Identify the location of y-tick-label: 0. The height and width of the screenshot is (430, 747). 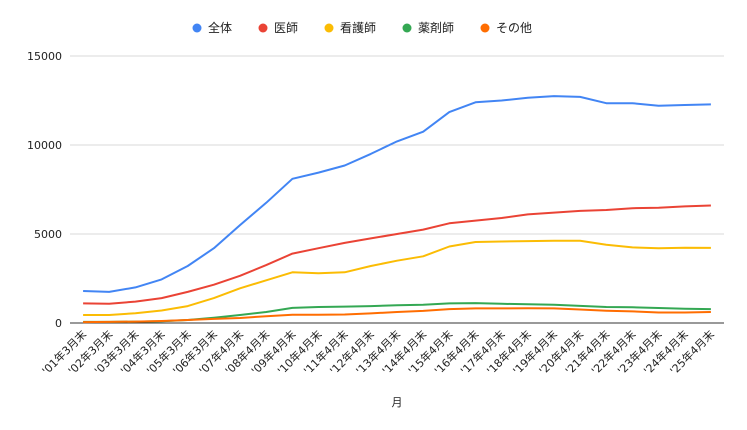
(58, 323).